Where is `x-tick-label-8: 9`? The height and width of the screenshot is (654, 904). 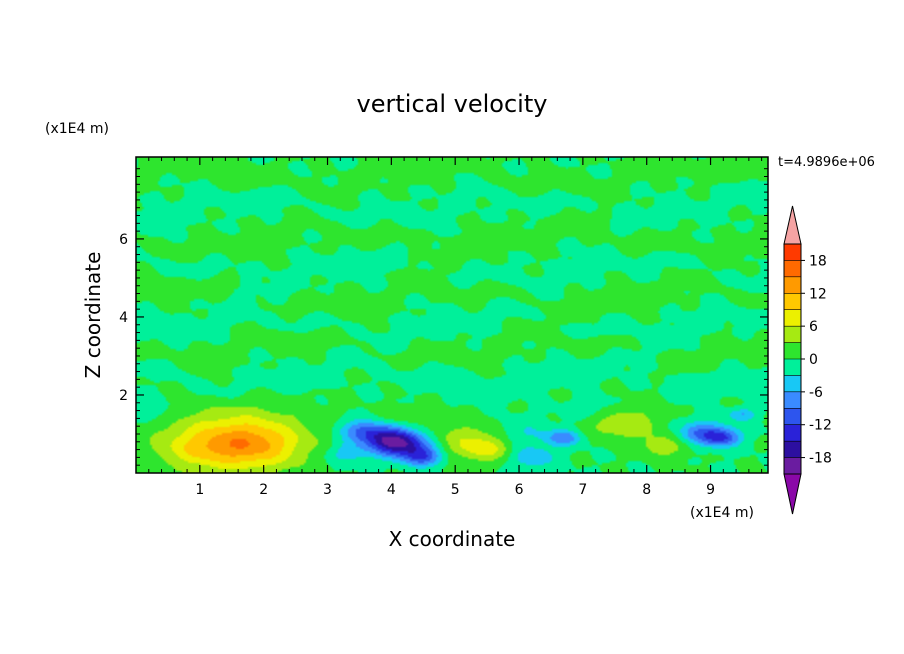
x-tick-label-8: 9 is located at coordinates (710, 490).